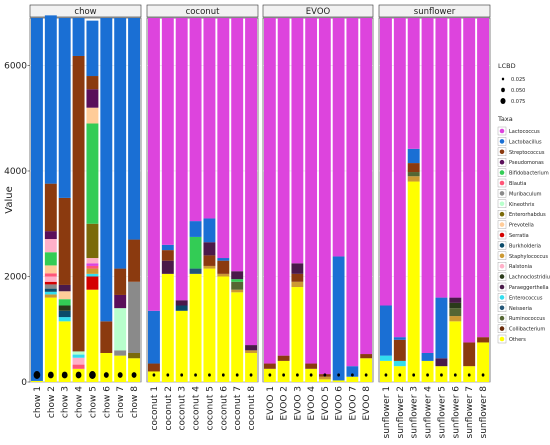 The height and width of the screenshot is (445, 550). What do you see at coordinates (435, 12) in the screenshot?
I see `facet-title: sunflower` at bounding box center [435, 12].